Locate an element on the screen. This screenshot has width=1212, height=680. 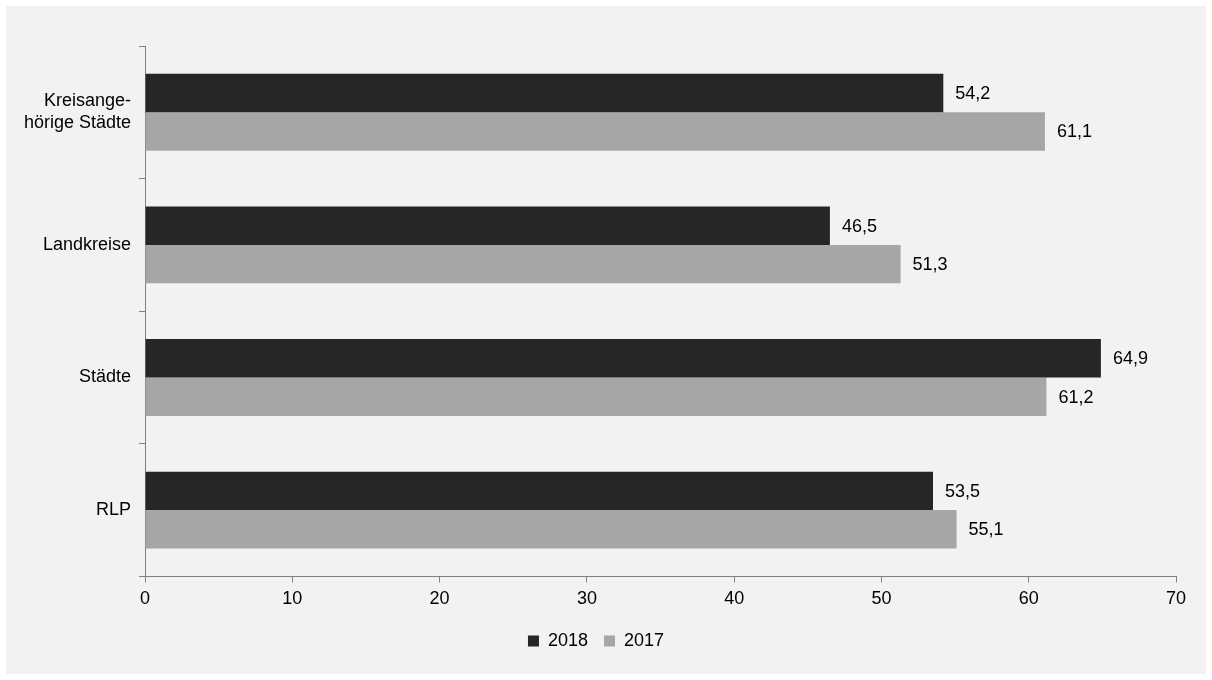
legend-label: 2017 is located at coordinates (644, 639).